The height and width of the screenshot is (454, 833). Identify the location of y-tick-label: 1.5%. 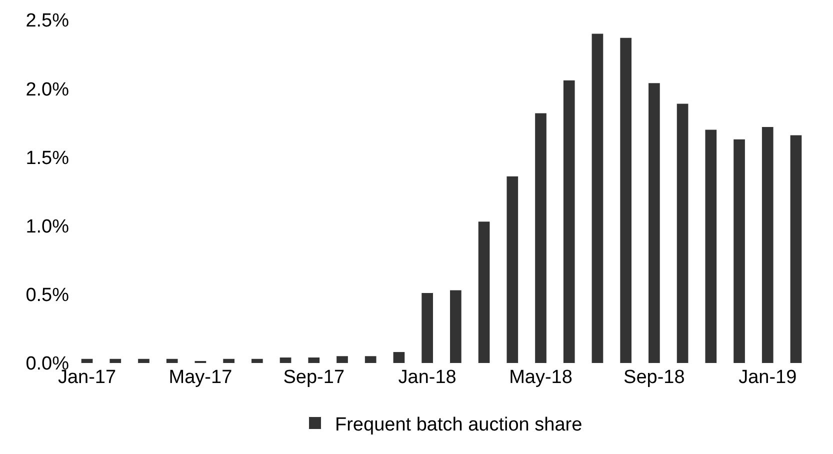
(48, 158).